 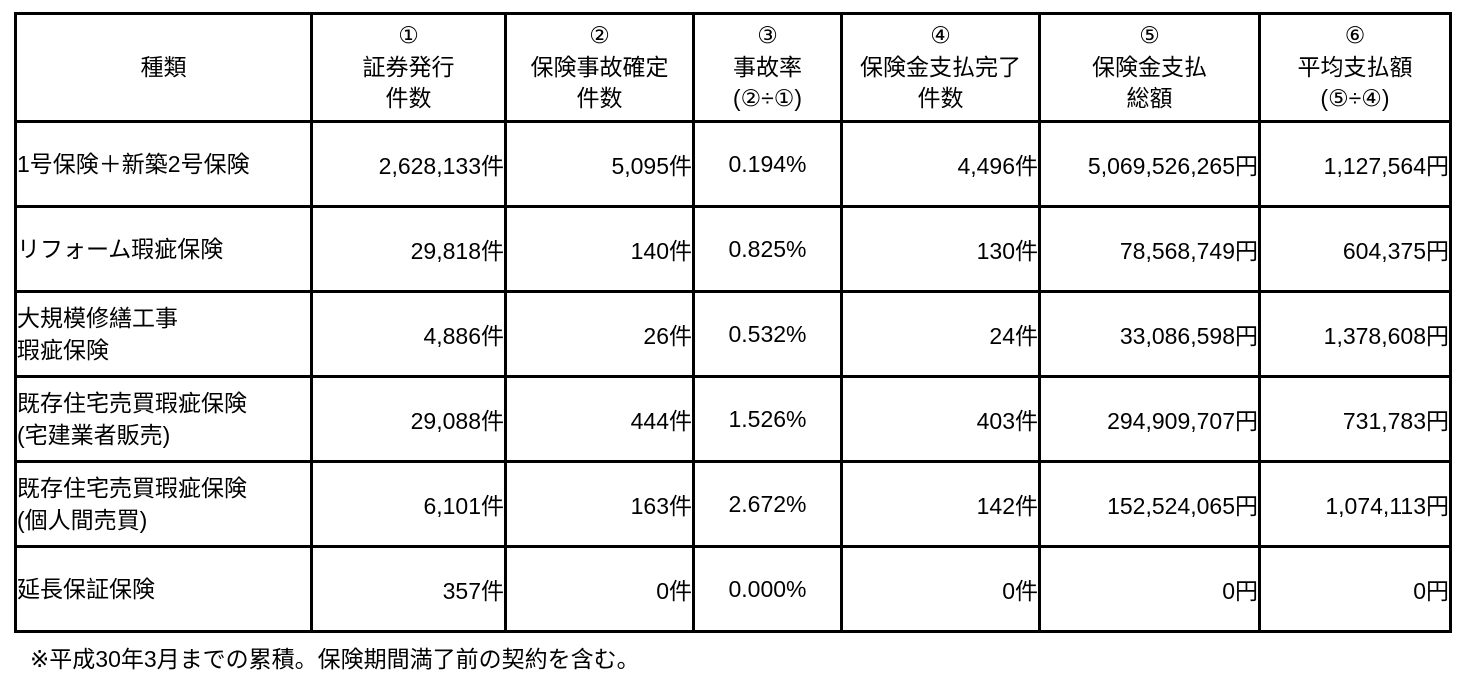 What do you see at coordinates (1355, 419) in the screenshot?
I see `average-paid-cell: 731,783円` at bounding box center [1355, 419].